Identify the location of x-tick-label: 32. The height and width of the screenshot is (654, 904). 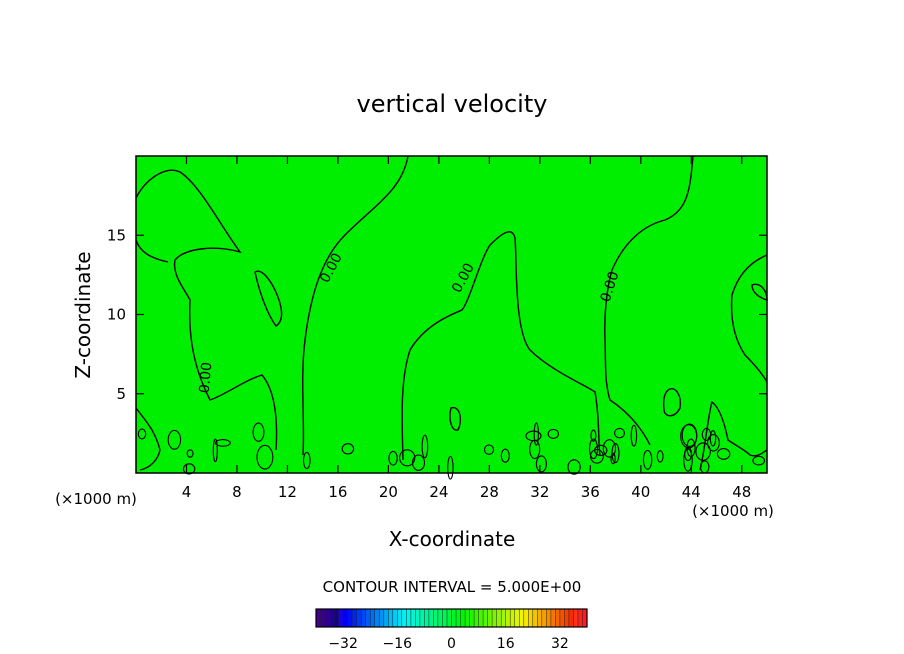
(539, 492).